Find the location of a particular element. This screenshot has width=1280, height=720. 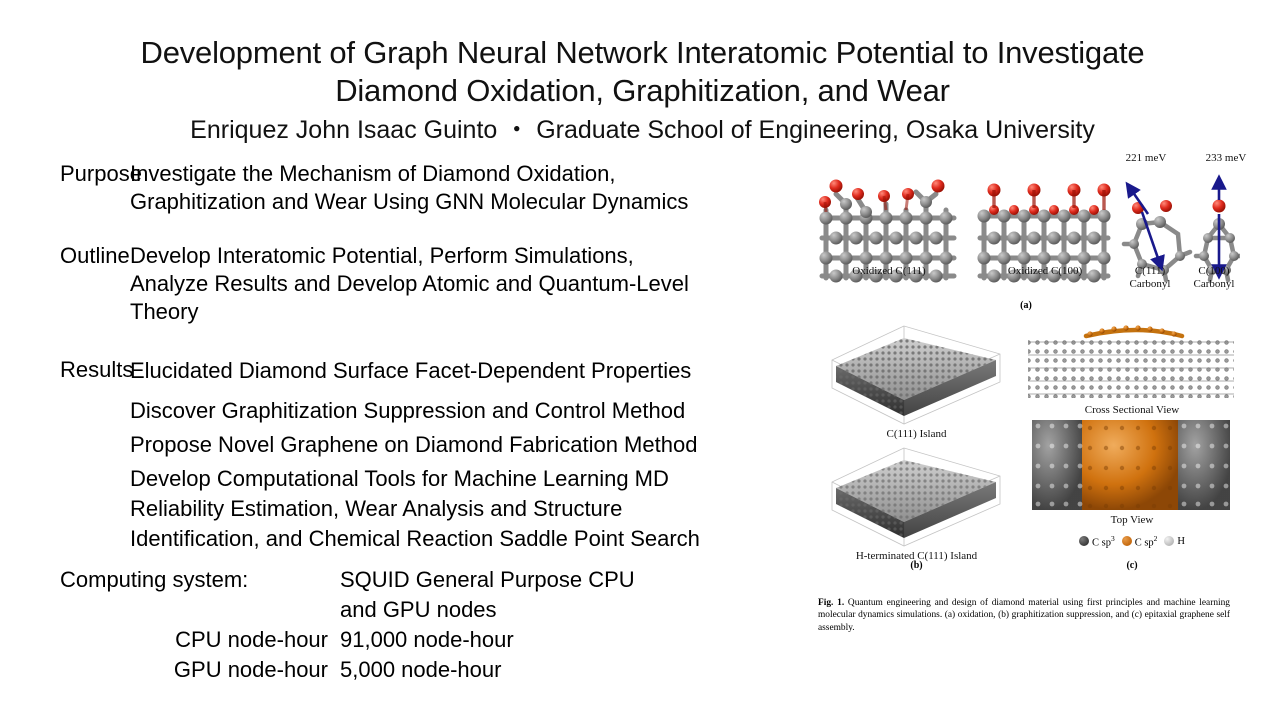

section-label-purpose: Purpose is located at coordinates (101, 173).